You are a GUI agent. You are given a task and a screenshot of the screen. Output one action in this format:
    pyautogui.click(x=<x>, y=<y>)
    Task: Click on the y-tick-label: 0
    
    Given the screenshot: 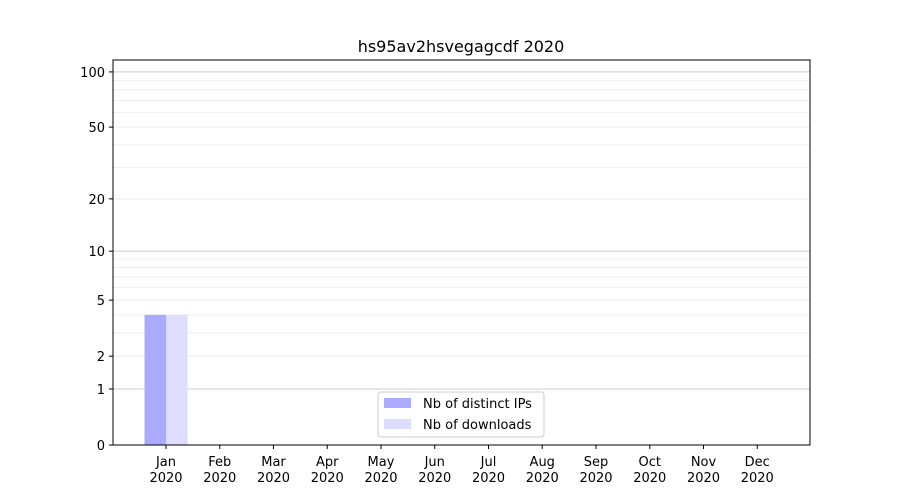 What is the action you would take?
    pyautogui.click(x=101, y=446)
    